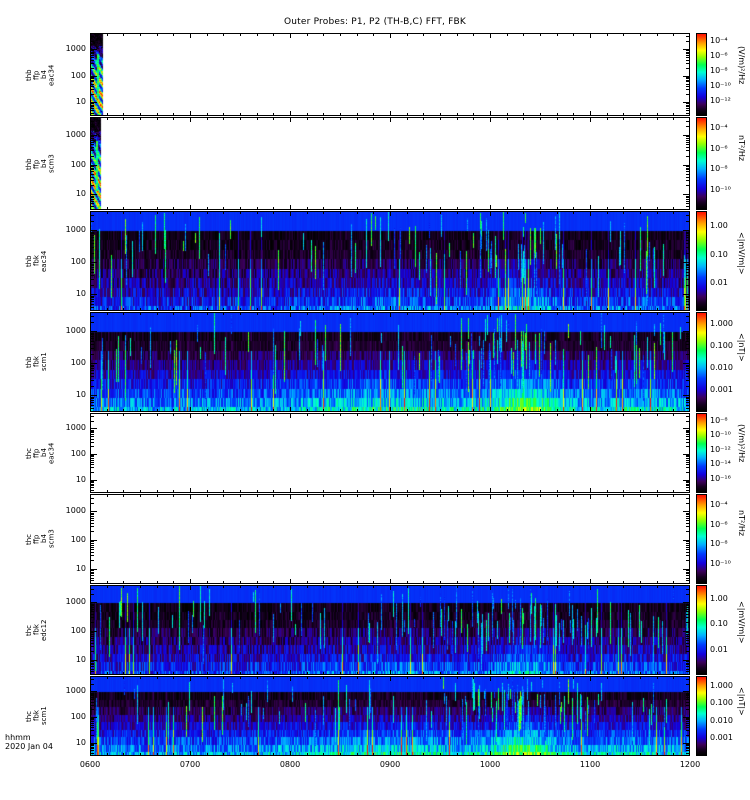 The image size is (750, 800). Describe the element at coordinates (701, 163) in the screenshot. I see `colorbar-cb-nt2hz` at that location.